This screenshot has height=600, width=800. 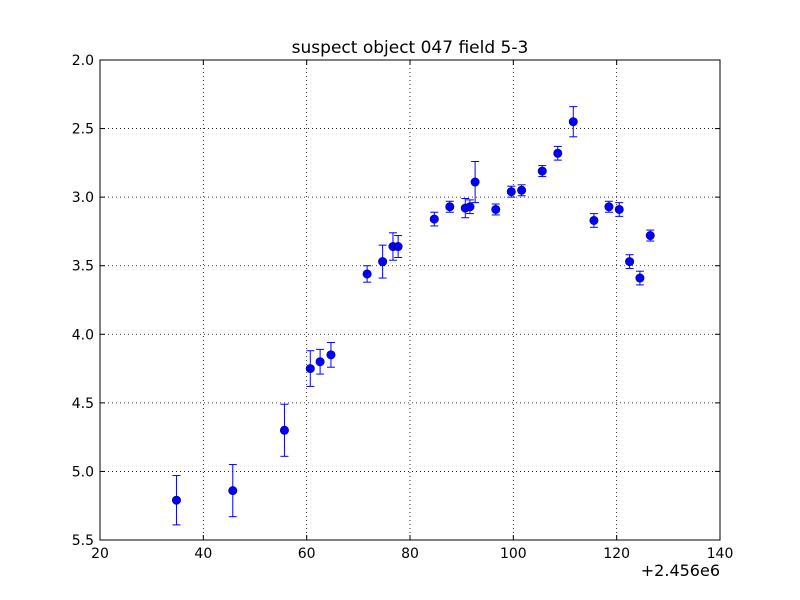 What do you see at coordinates (83, 404) in the screenshot?
I see `y-tick-label: 4.5` at bounding box center [83, 404].